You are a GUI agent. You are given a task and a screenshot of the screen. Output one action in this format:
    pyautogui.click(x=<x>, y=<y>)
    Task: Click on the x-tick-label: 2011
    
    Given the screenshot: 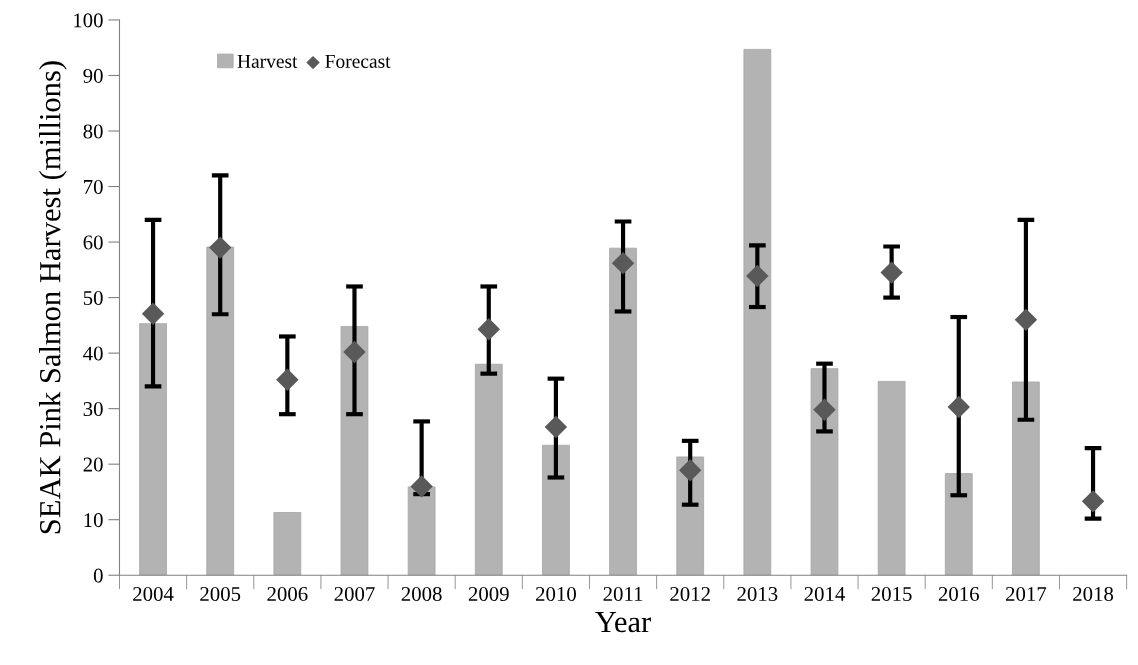 What is the action you would take?
    pyautogui.click(x=623, y=593)
    